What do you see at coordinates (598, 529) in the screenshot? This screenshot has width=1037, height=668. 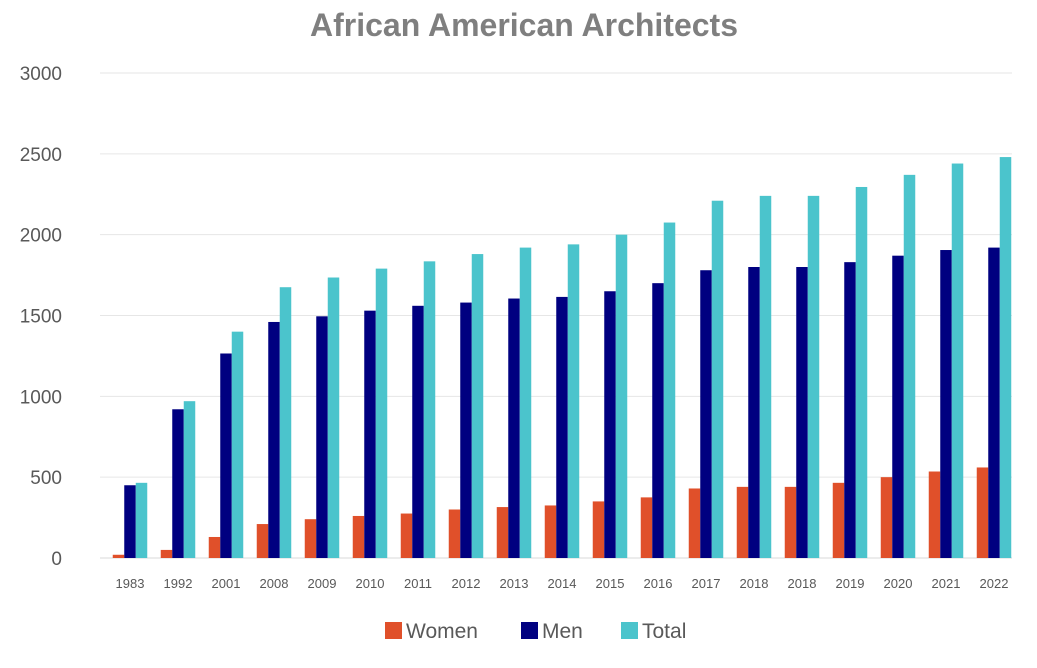 I see `bar-women-2015` at bounding box center [598, 529].